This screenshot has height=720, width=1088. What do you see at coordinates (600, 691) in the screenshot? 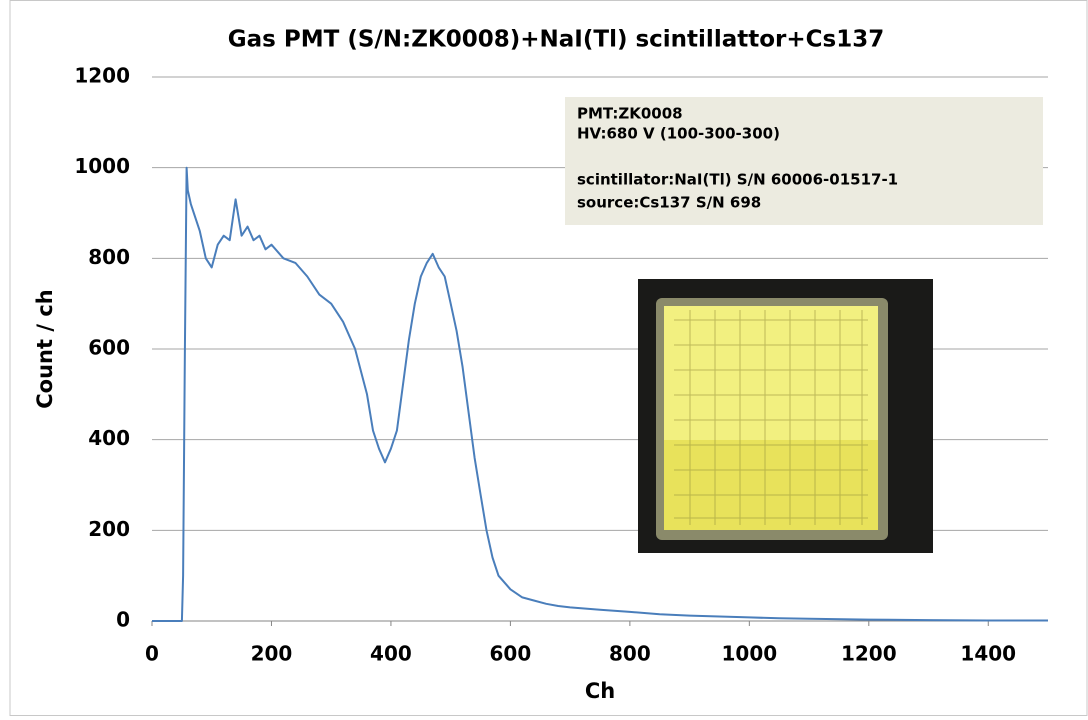
I see `x-axis-label: Ch` at bounding box center [600, 691].